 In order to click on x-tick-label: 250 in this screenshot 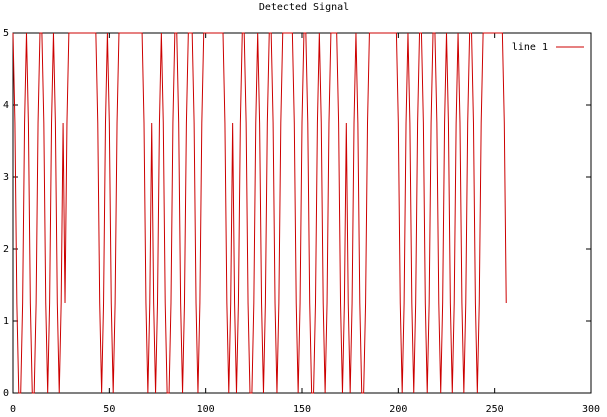, I will do `click(495, 409)`.